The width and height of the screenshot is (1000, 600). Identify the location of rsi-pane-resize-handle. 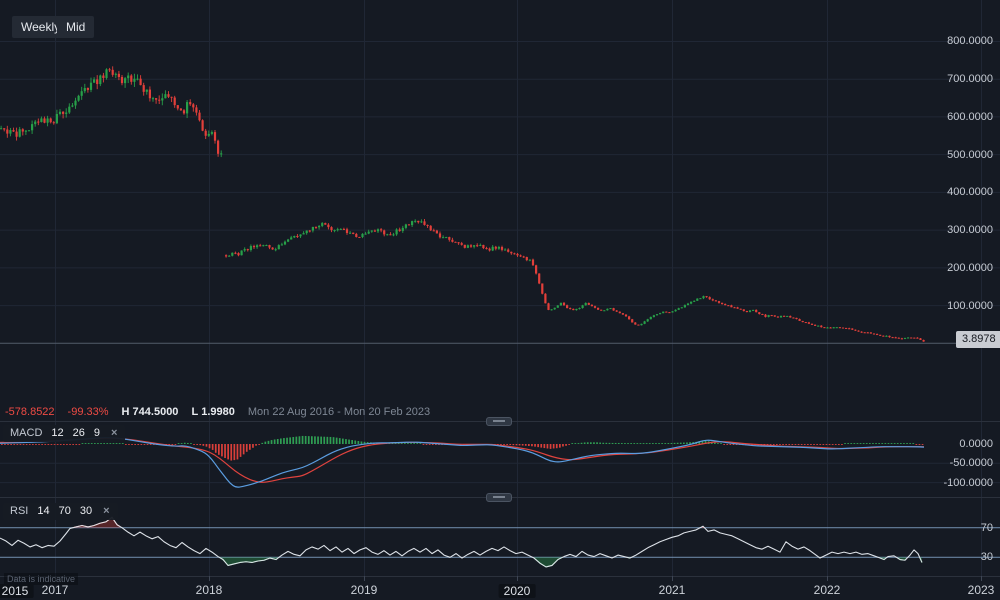
(499, 497).